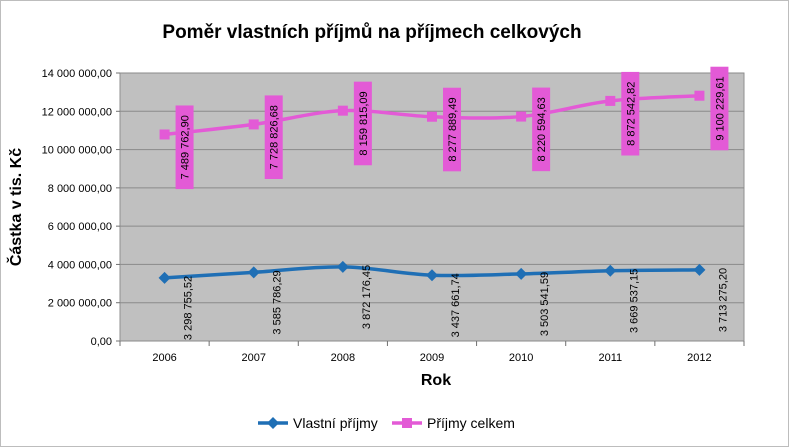  What do you see at coordinates (189, 308) in the screenshot?
I see `data-label: 3 298 755,52` at bounding box center [189, 308].